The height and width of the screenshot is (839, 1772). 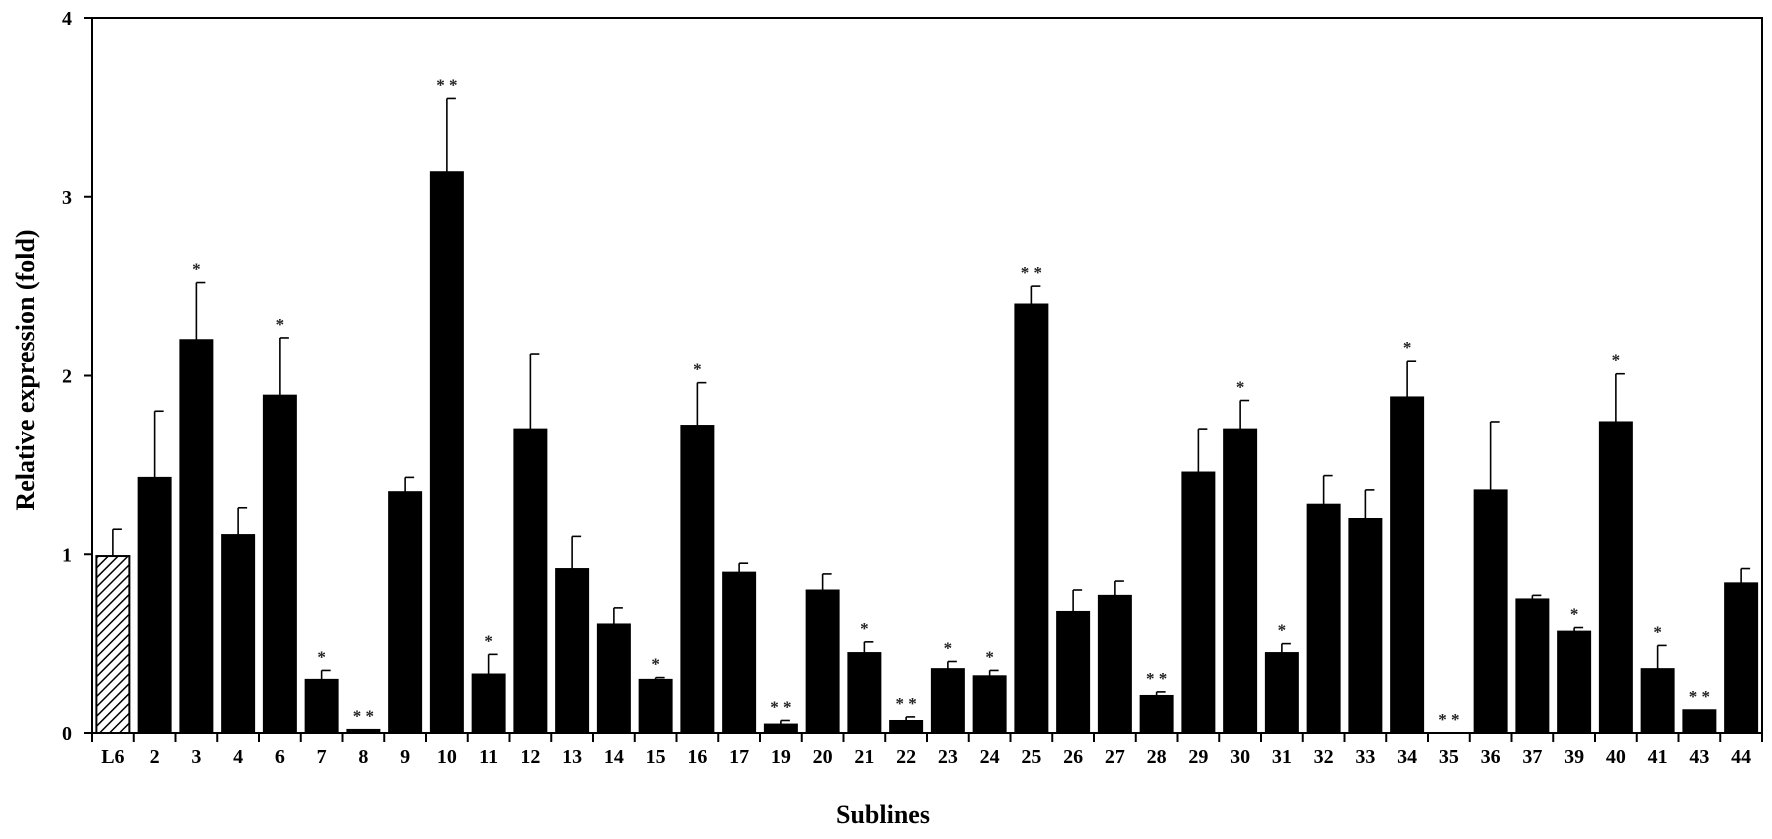 I want to click on x-tick-label: 32, so click(x=1324, y=757).